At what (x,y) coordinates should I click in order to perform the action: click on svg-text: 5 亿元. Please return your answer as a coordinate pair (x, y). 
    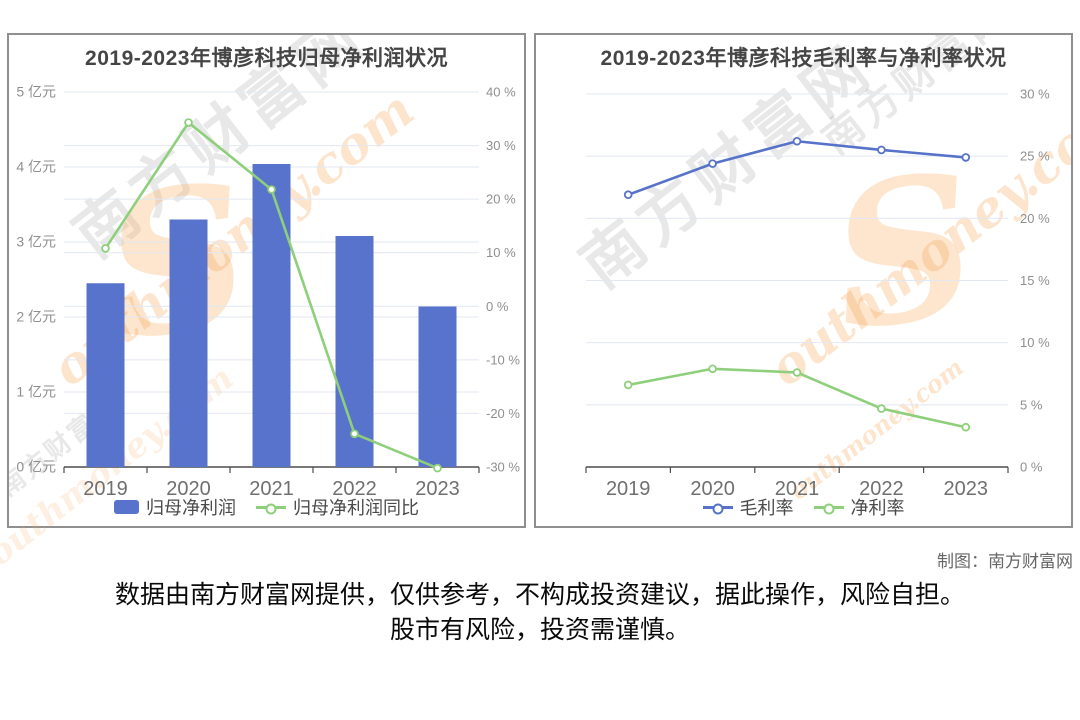
    Looking at the image, I should click on (36, 92).